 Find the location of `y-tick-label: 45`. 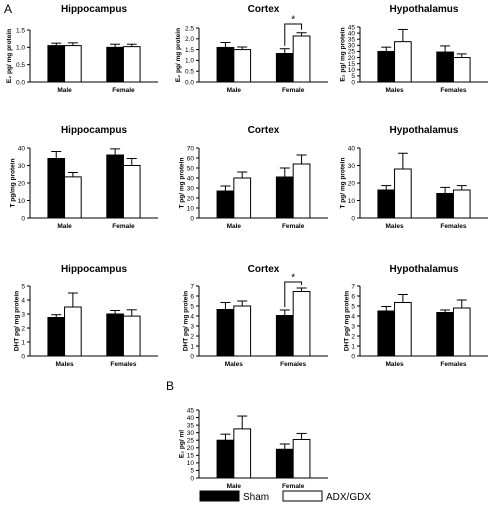

y-tick-label: 45 is located at coordinates (352, 27).